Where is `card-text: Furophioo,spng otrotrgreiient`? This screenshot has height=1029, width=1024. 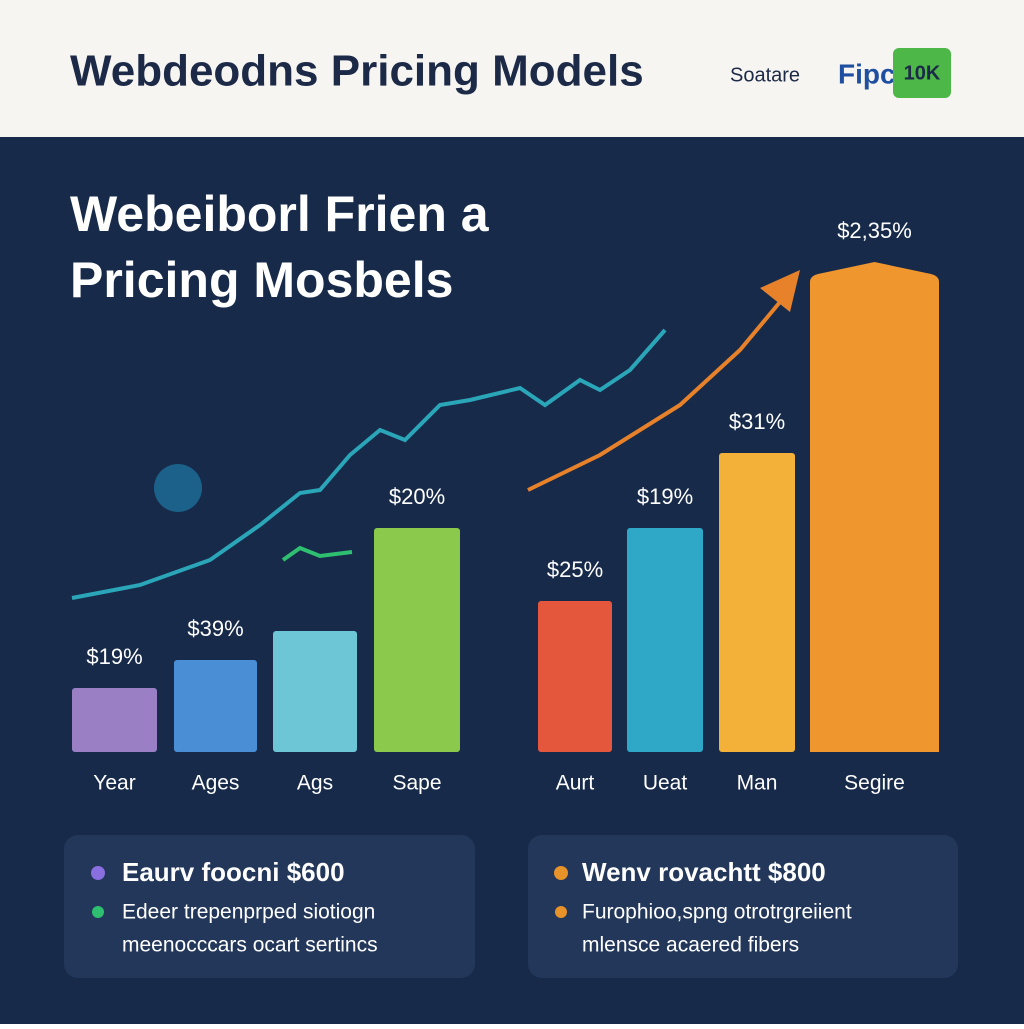
card-text: Furophioo,spng otrotrgreiient is located at coordinates (717, 912).